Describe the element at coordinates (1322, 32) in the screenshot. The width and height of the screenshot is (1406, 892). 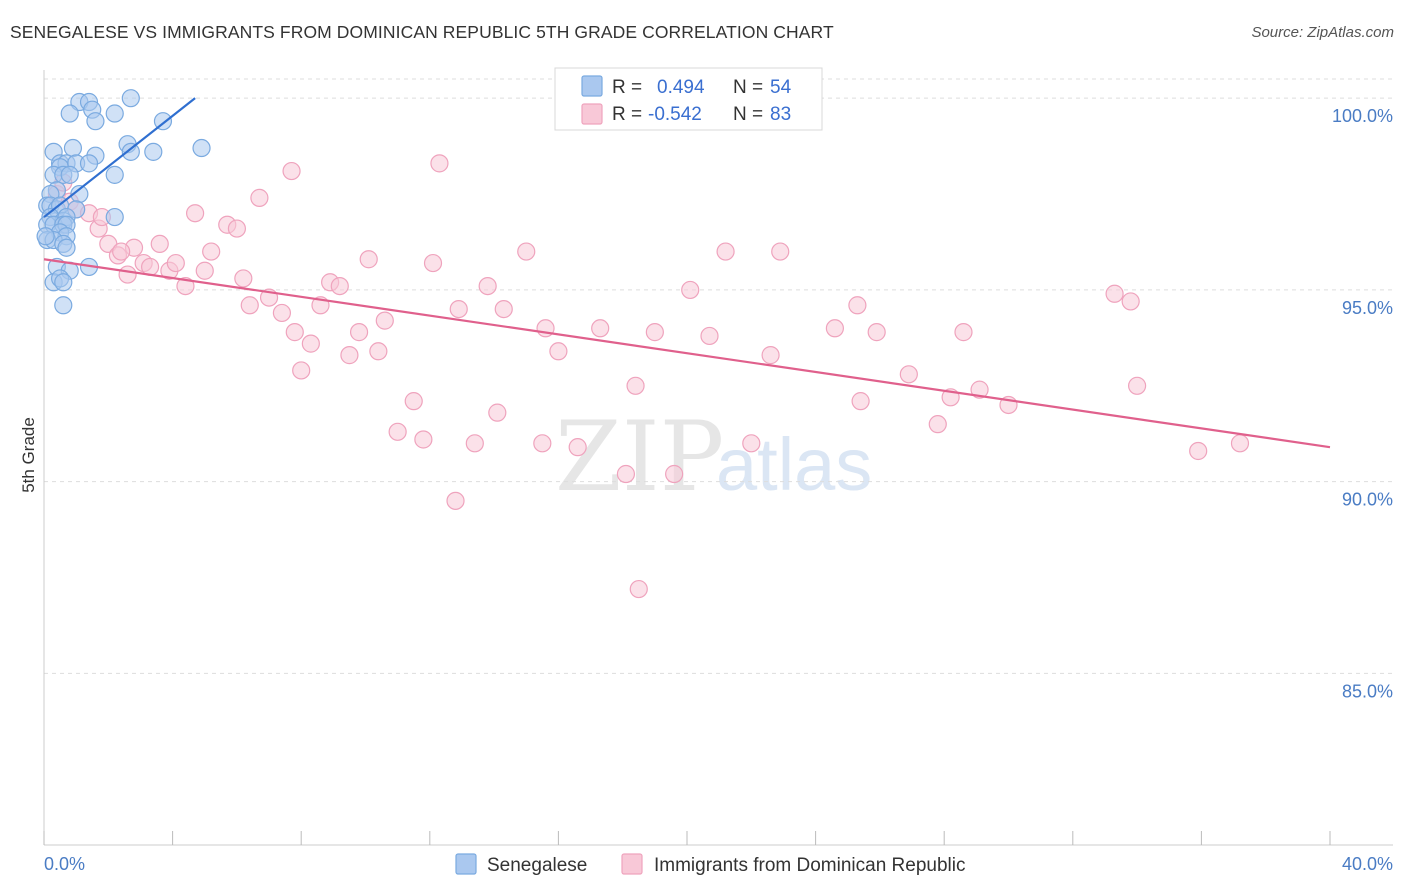
I see `source-label: Source: ZipAtlas.com` at that location.